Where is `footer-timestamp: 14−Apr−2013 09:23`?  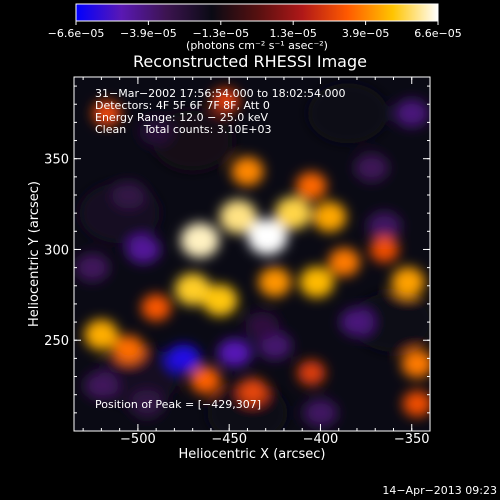
footer-timestamp: 14−Apr−2013 09:23 is located at coordinates (439, 490).